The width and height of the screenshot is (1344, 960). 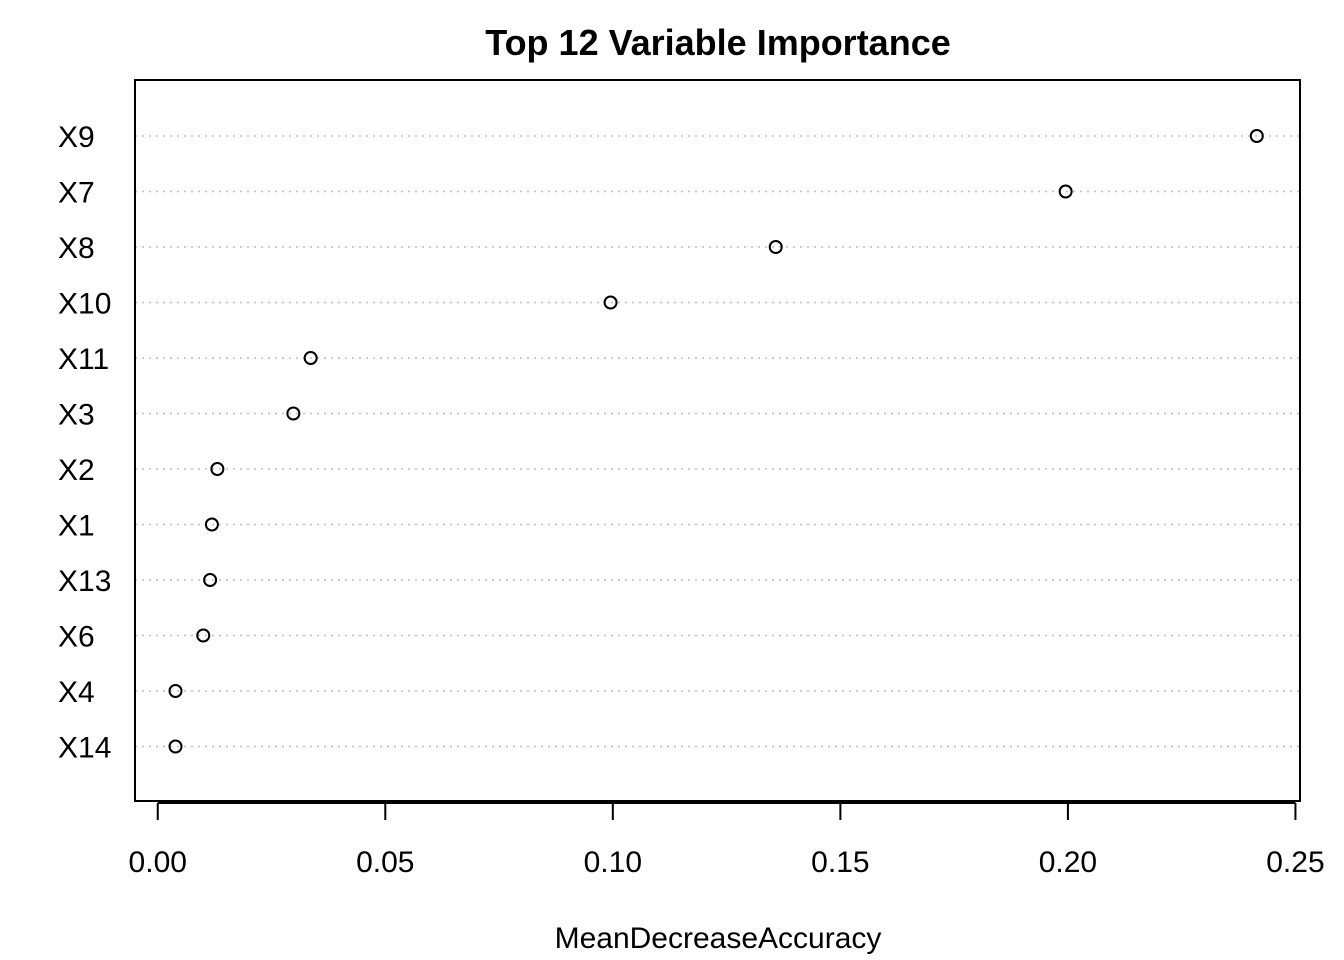 I want to click on category-label-x1: X1, so click(x=76, y=526).